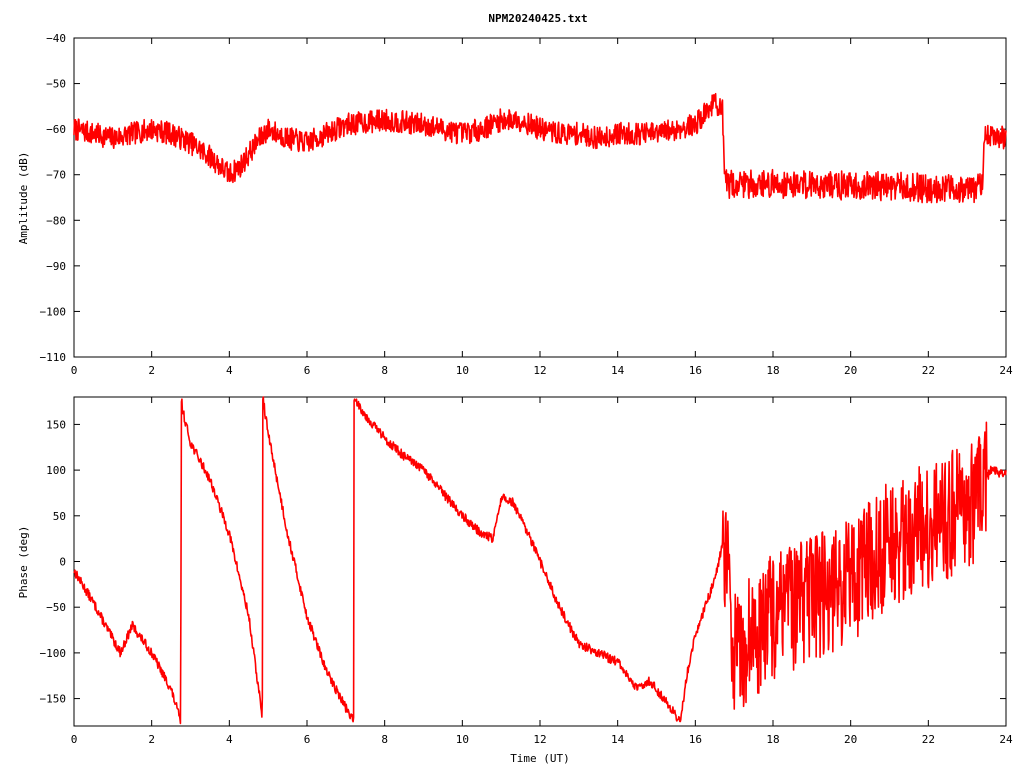  Describe the element at coordinates (53, 357) in the screenshot. I see `amplitude-y-tick-label: −110` at that location.